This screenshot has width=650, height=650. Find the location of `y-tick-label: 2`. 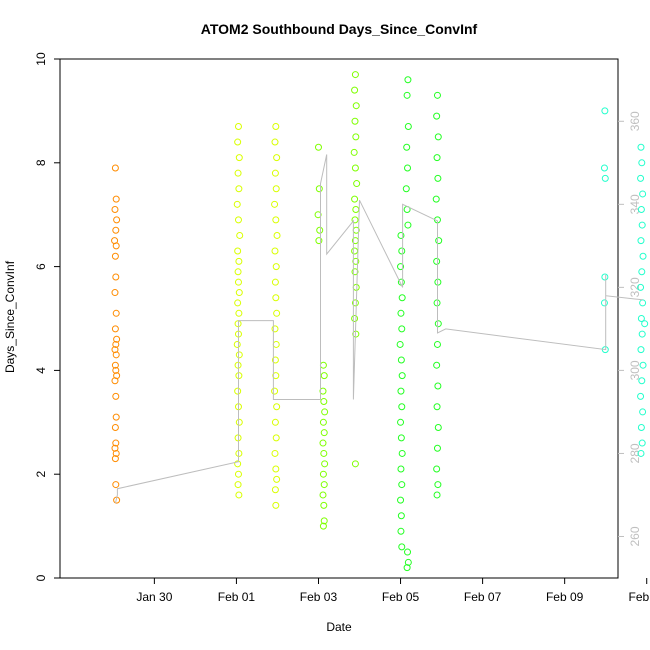

y-tick-label: 2 is located at coordinates (41, 474).